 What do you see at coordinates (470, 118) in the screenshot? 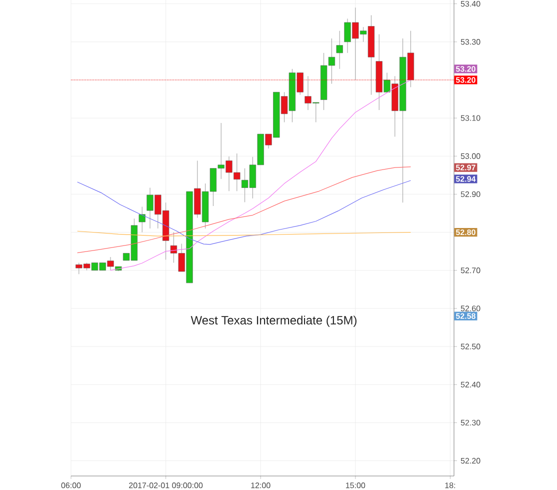
I see `y-tick-label: 53.10` at bounding box center [470, 118].